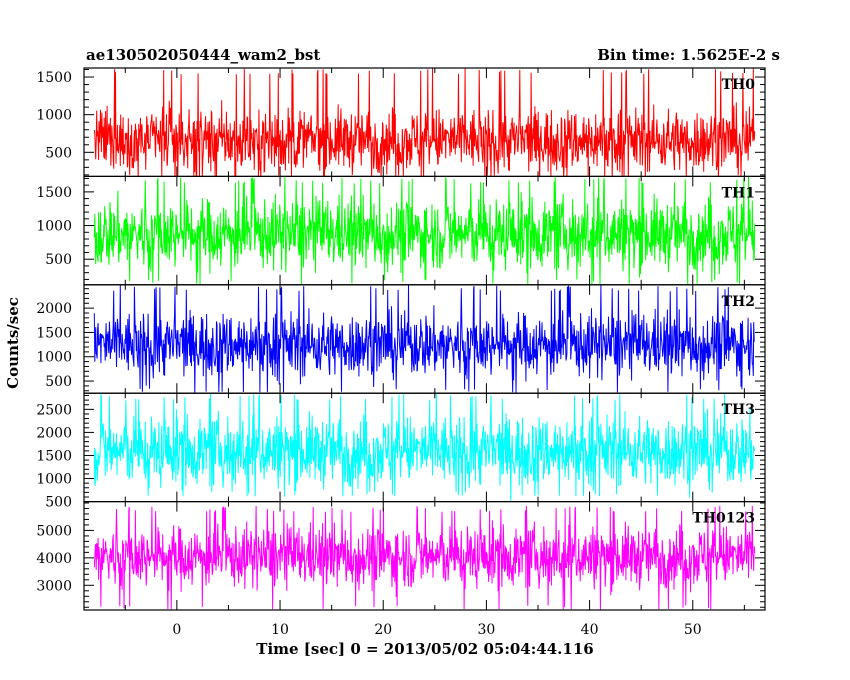  What do you see at coordinates (424, 230) in the screenshot?
I see `series-line-th1` at bounding box center [424, 230].